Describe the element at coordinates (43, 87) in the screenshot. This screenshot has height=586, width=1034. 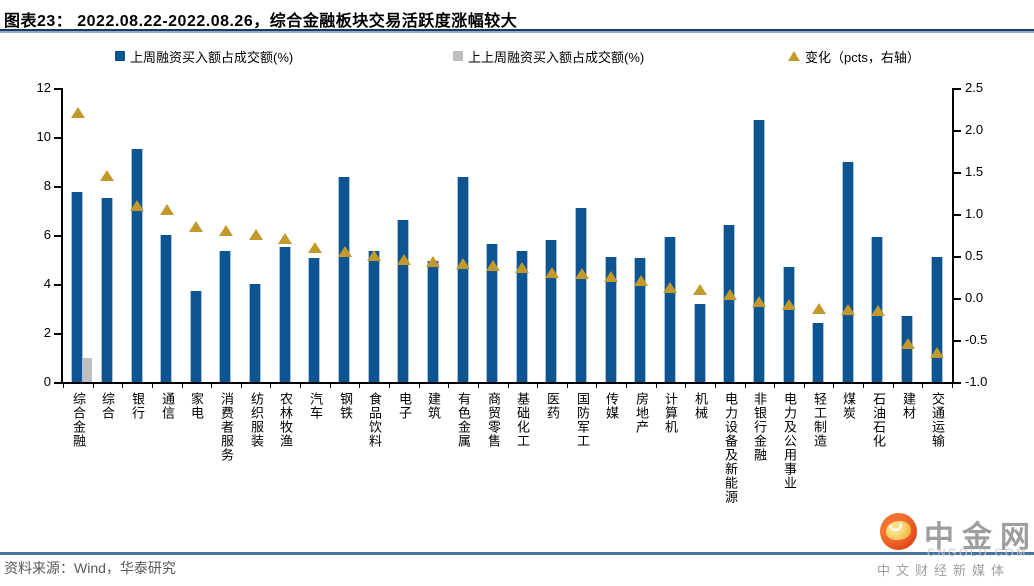
I see `y-axis-left-label: 12` at that location.